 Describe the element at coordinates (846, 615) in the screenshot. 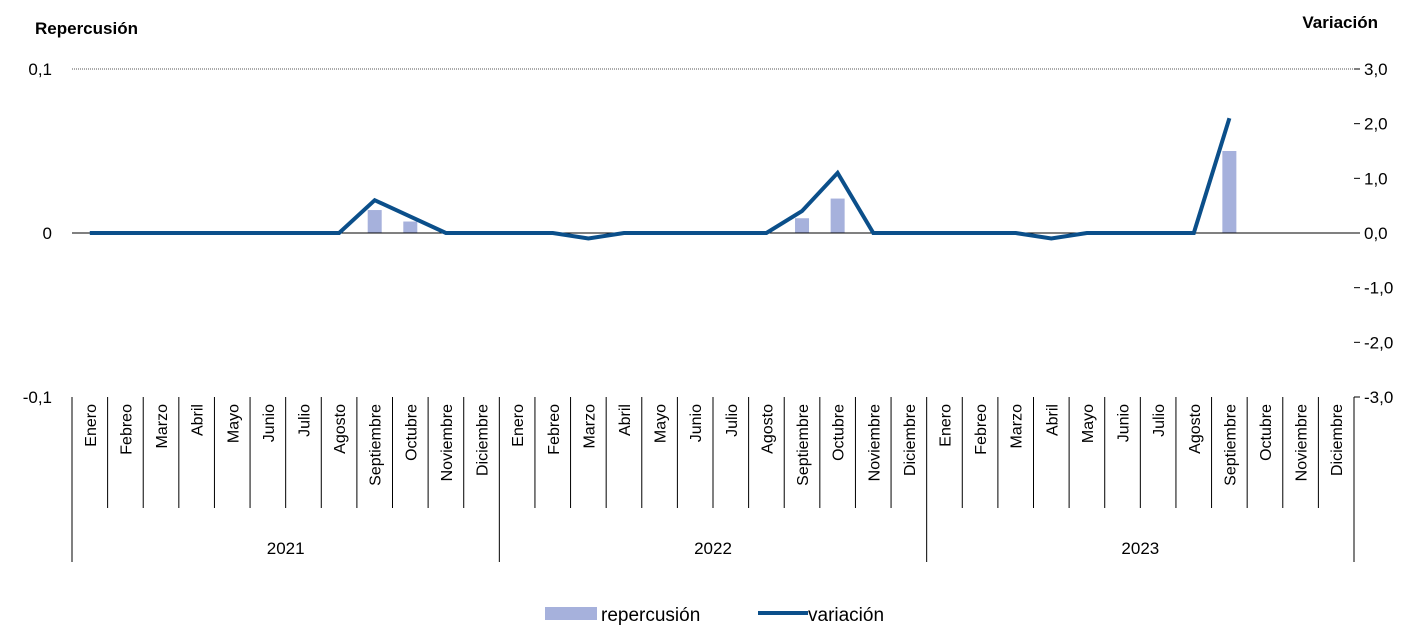

I see `legend-label-variacion: variación` at that location.